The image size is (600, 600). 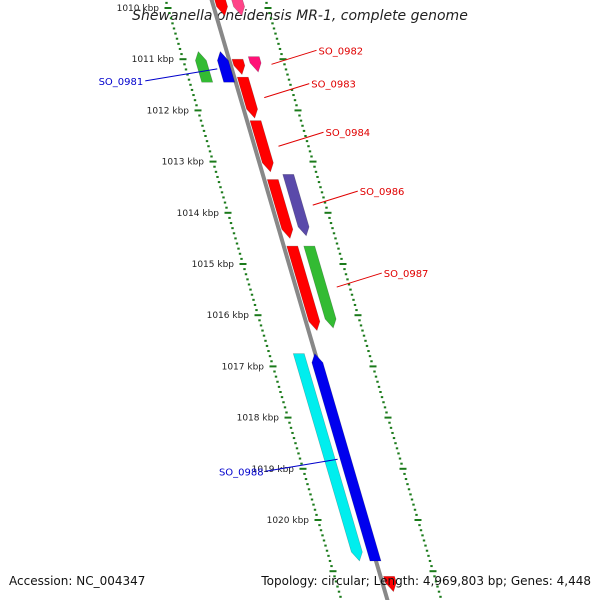 I want to click on tick-label: 1017 kbp, so click(x=243, y=367).